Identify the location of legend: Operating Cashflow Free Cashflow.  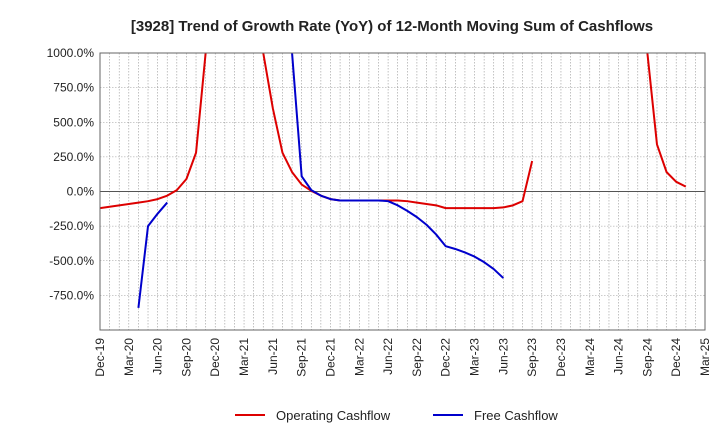
(396, 415).